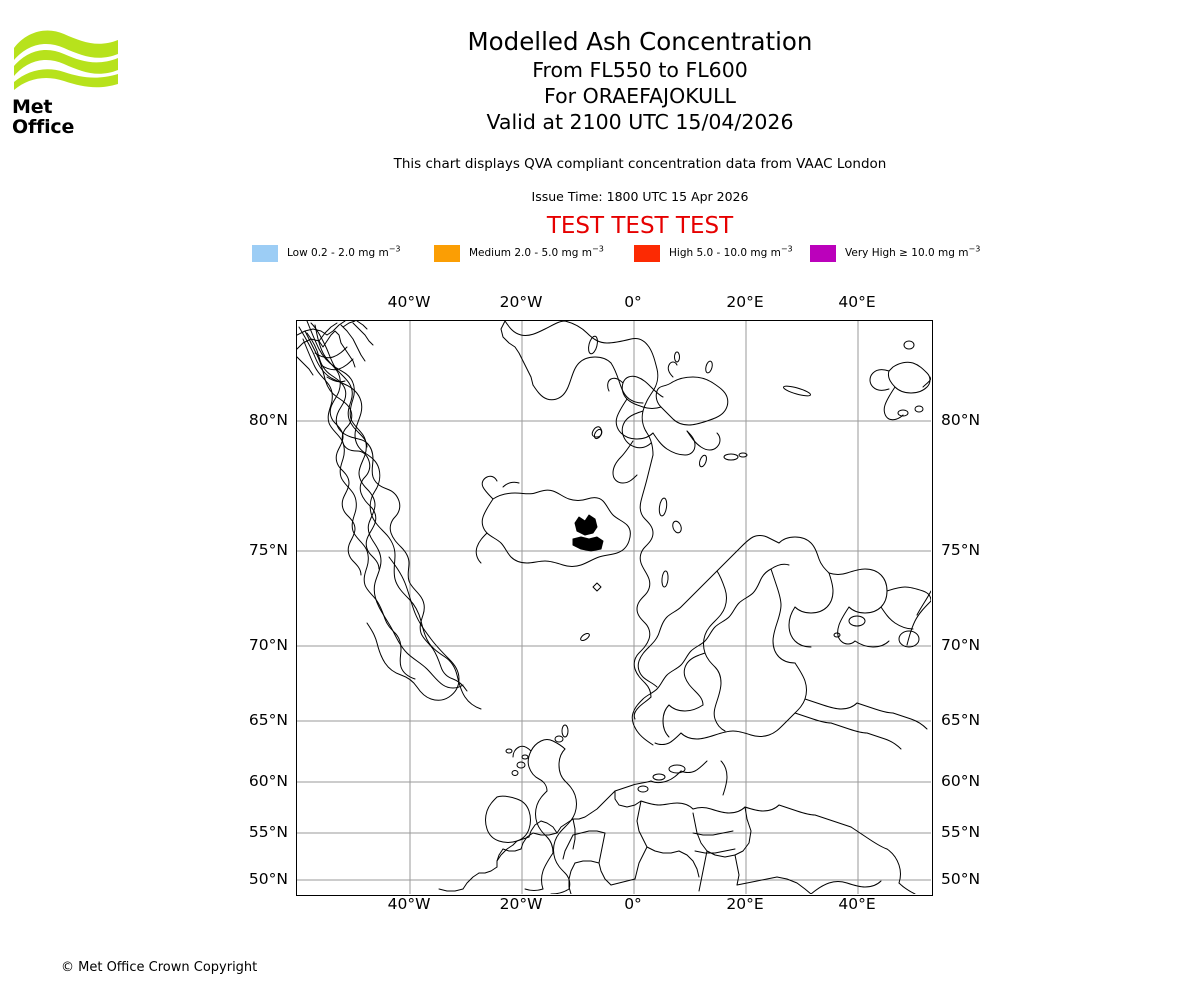 This screenshot has width=1200, height=1000. What do you see at coordinates (961, 720) in the screenshot?
I see `lat-label-right-3: 65°N` at bounding box center [961, 720].